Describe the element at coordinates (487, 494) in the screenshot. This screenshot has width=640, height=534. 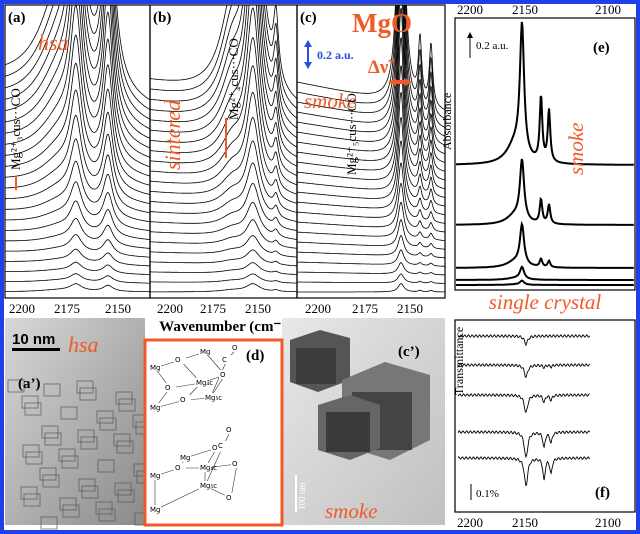
I see `scale-label: 0.1%` at that location.